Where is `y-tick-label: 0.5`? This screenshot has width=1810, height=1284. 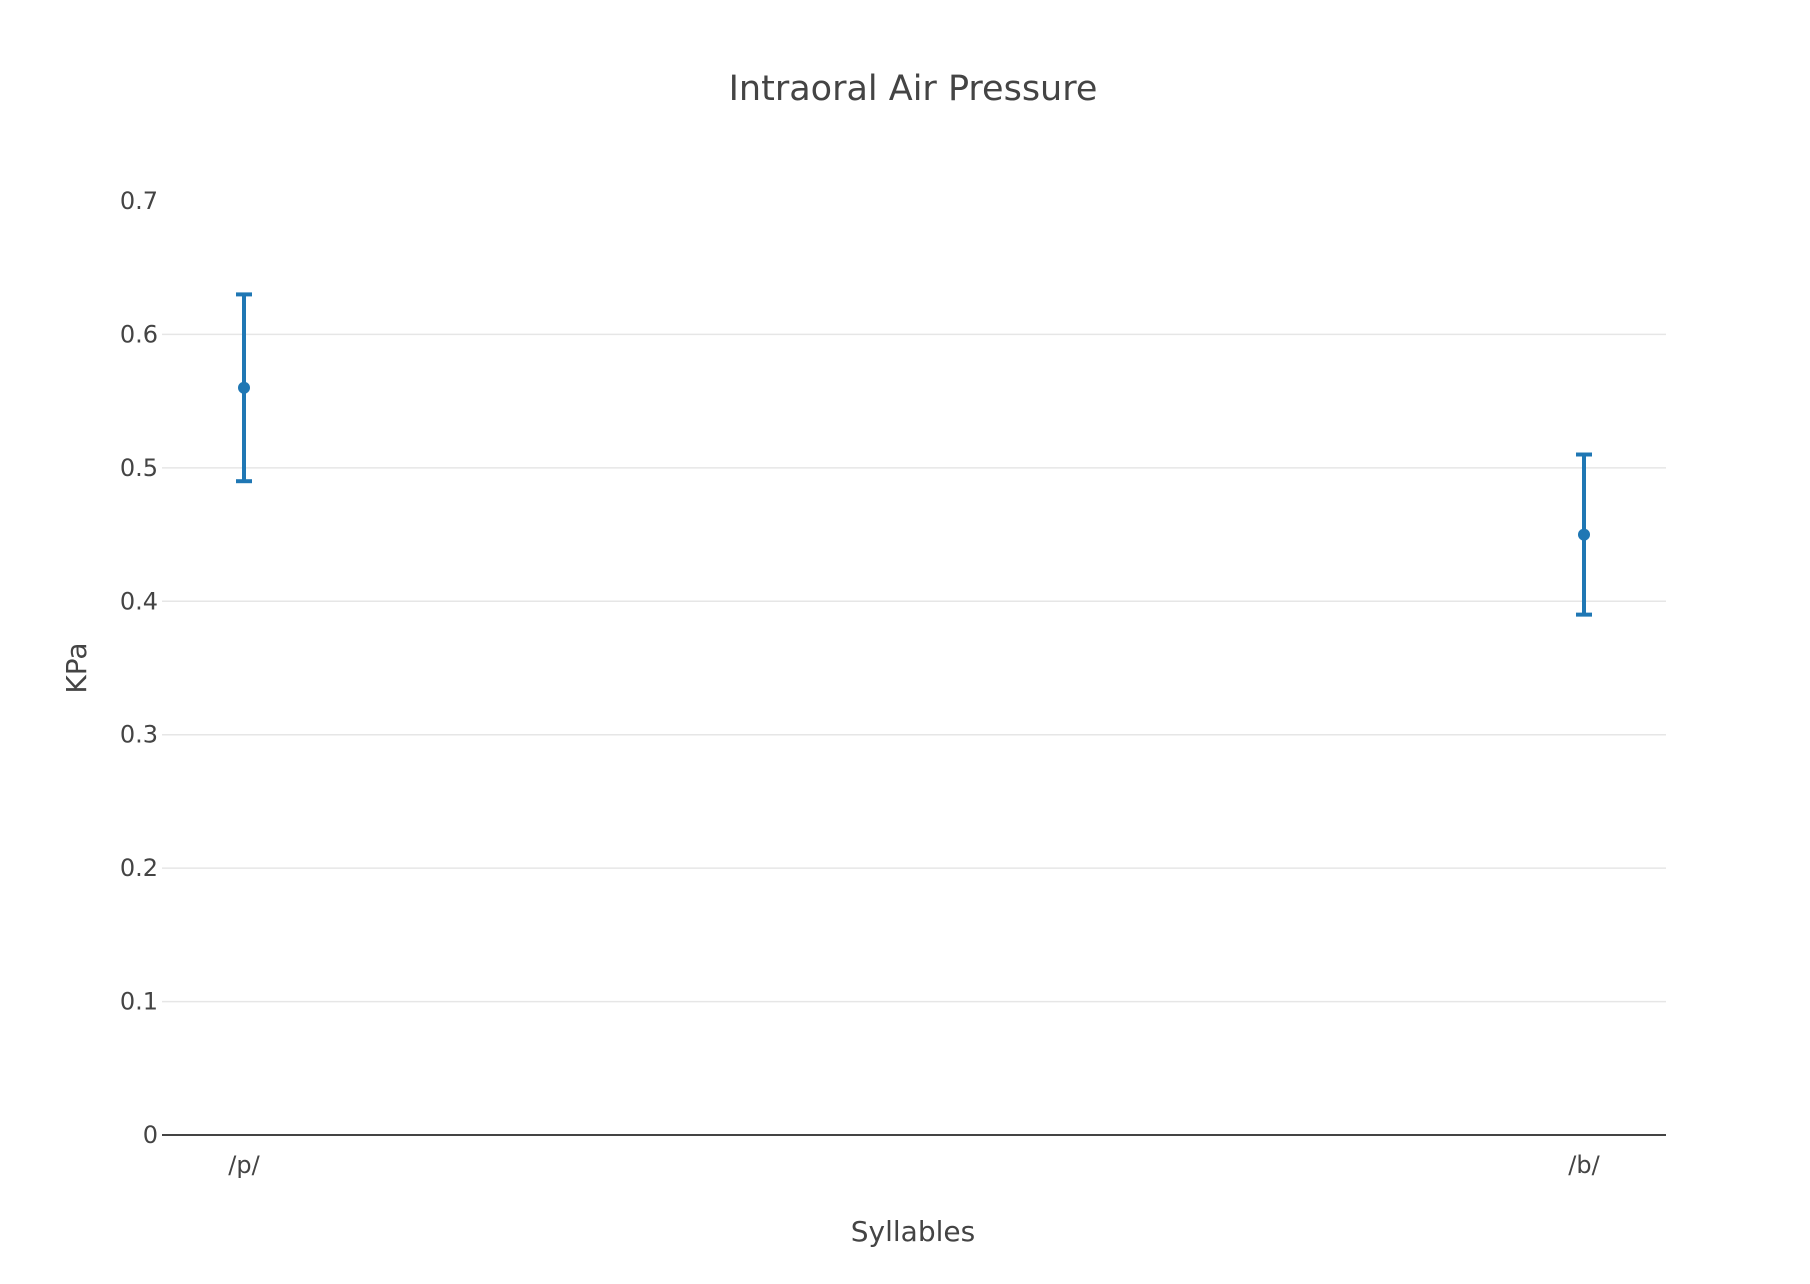
y-tick-label: 0.5 is located at coordinates (139, 468).